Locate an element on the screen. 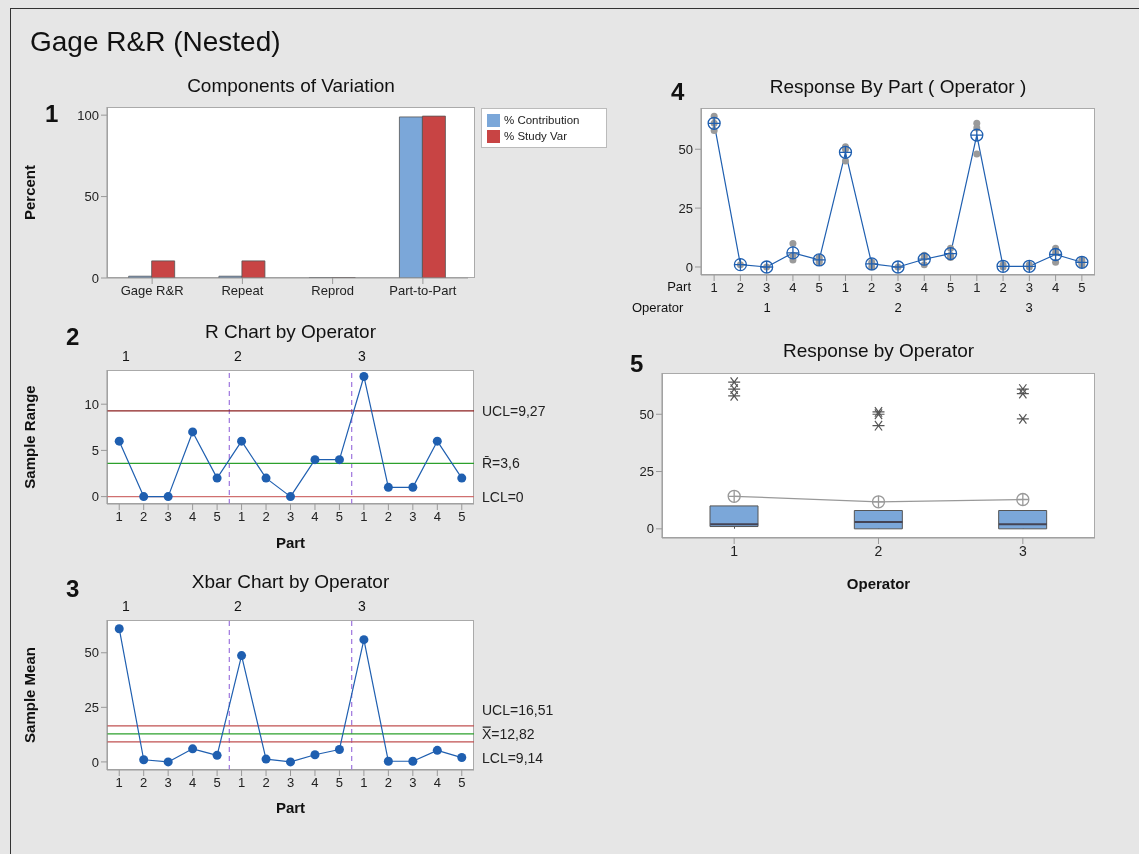  x-tick-label: Gage R&R is located at coordinates (152, 291).